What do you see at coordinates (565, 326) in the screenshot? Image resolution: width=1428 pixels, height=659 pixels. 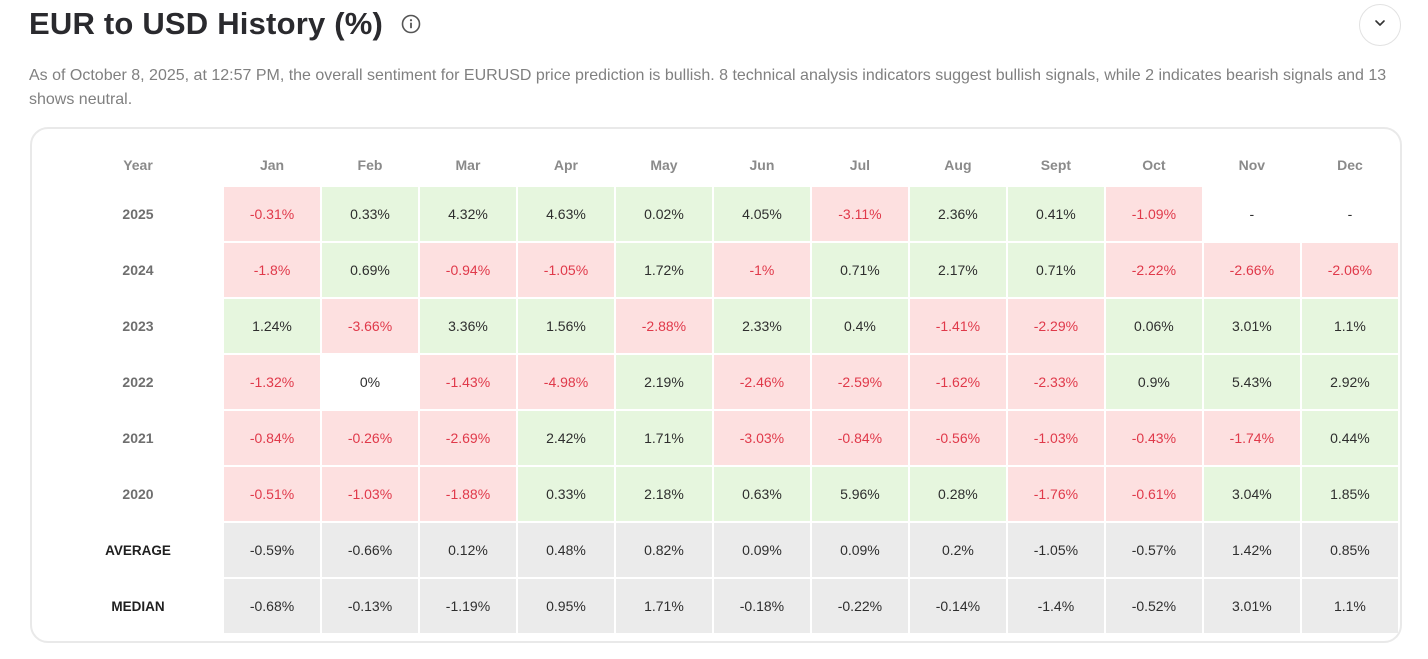 I see `value-cell: 1.56%` at bounding box center [565, 326].